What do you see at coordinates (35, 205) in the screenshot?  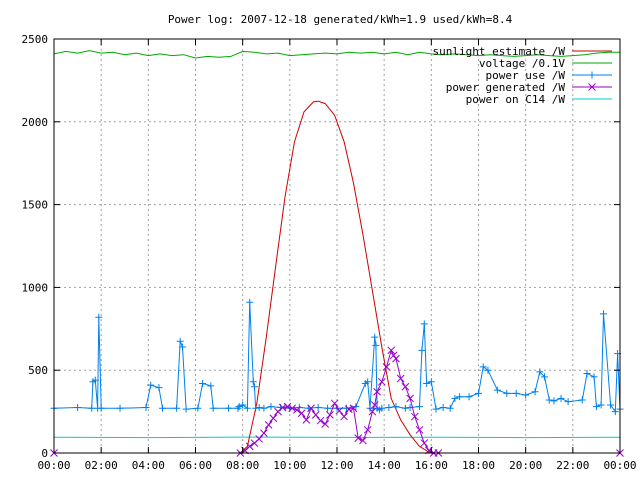 I see `y-tick-label: 1500` at bounding box center [35, 205].